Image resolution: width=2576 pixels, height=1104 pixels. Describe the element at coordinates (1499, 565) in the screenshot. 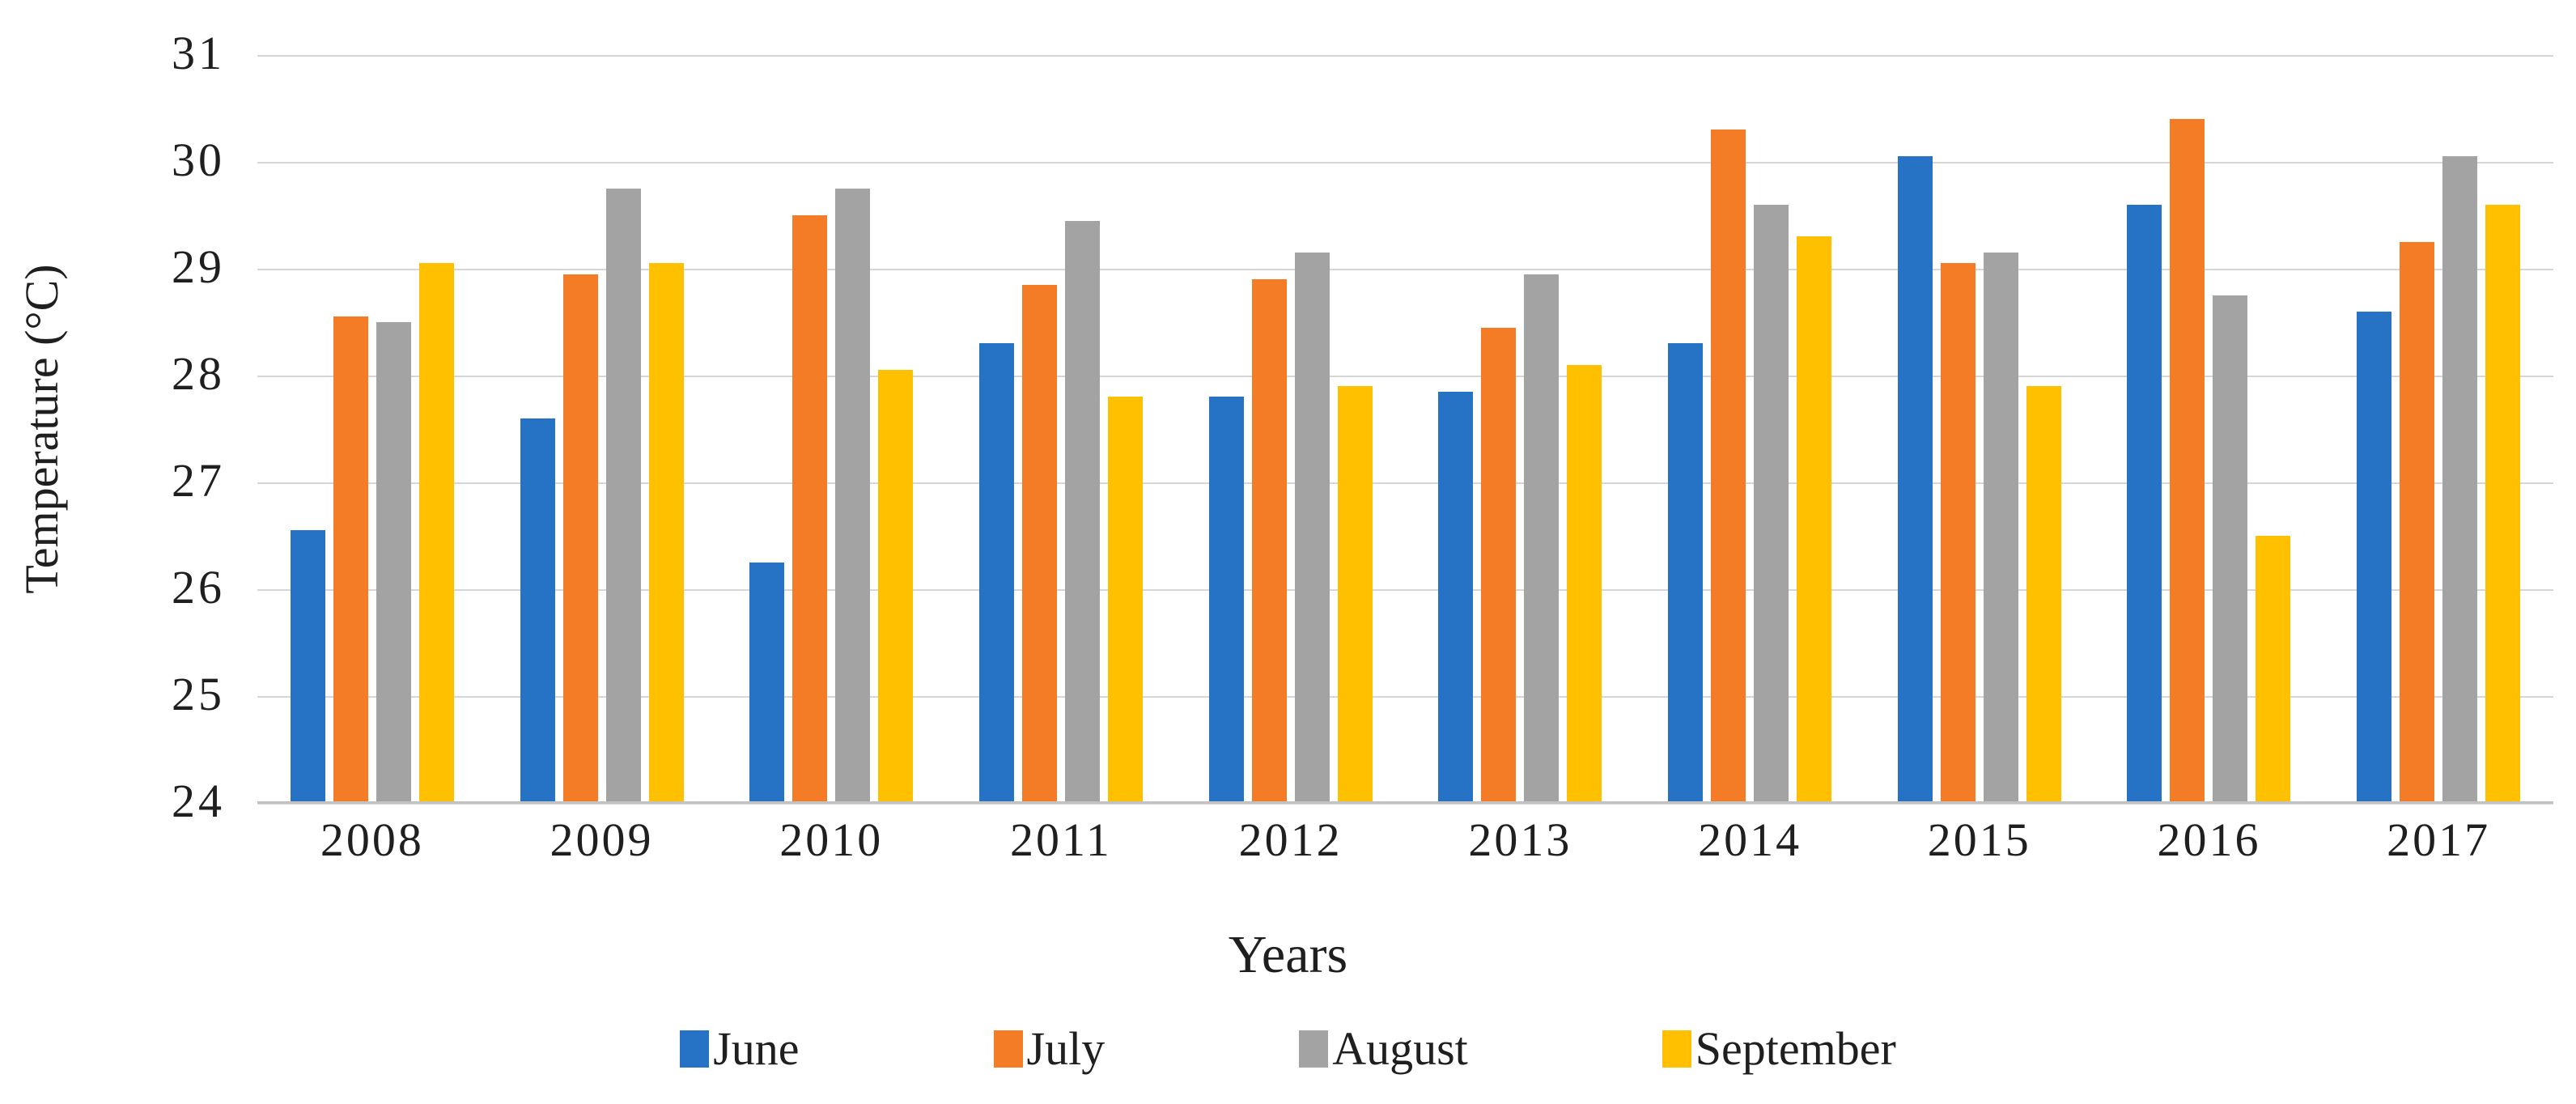

I see `bar-july-2013` at that location.